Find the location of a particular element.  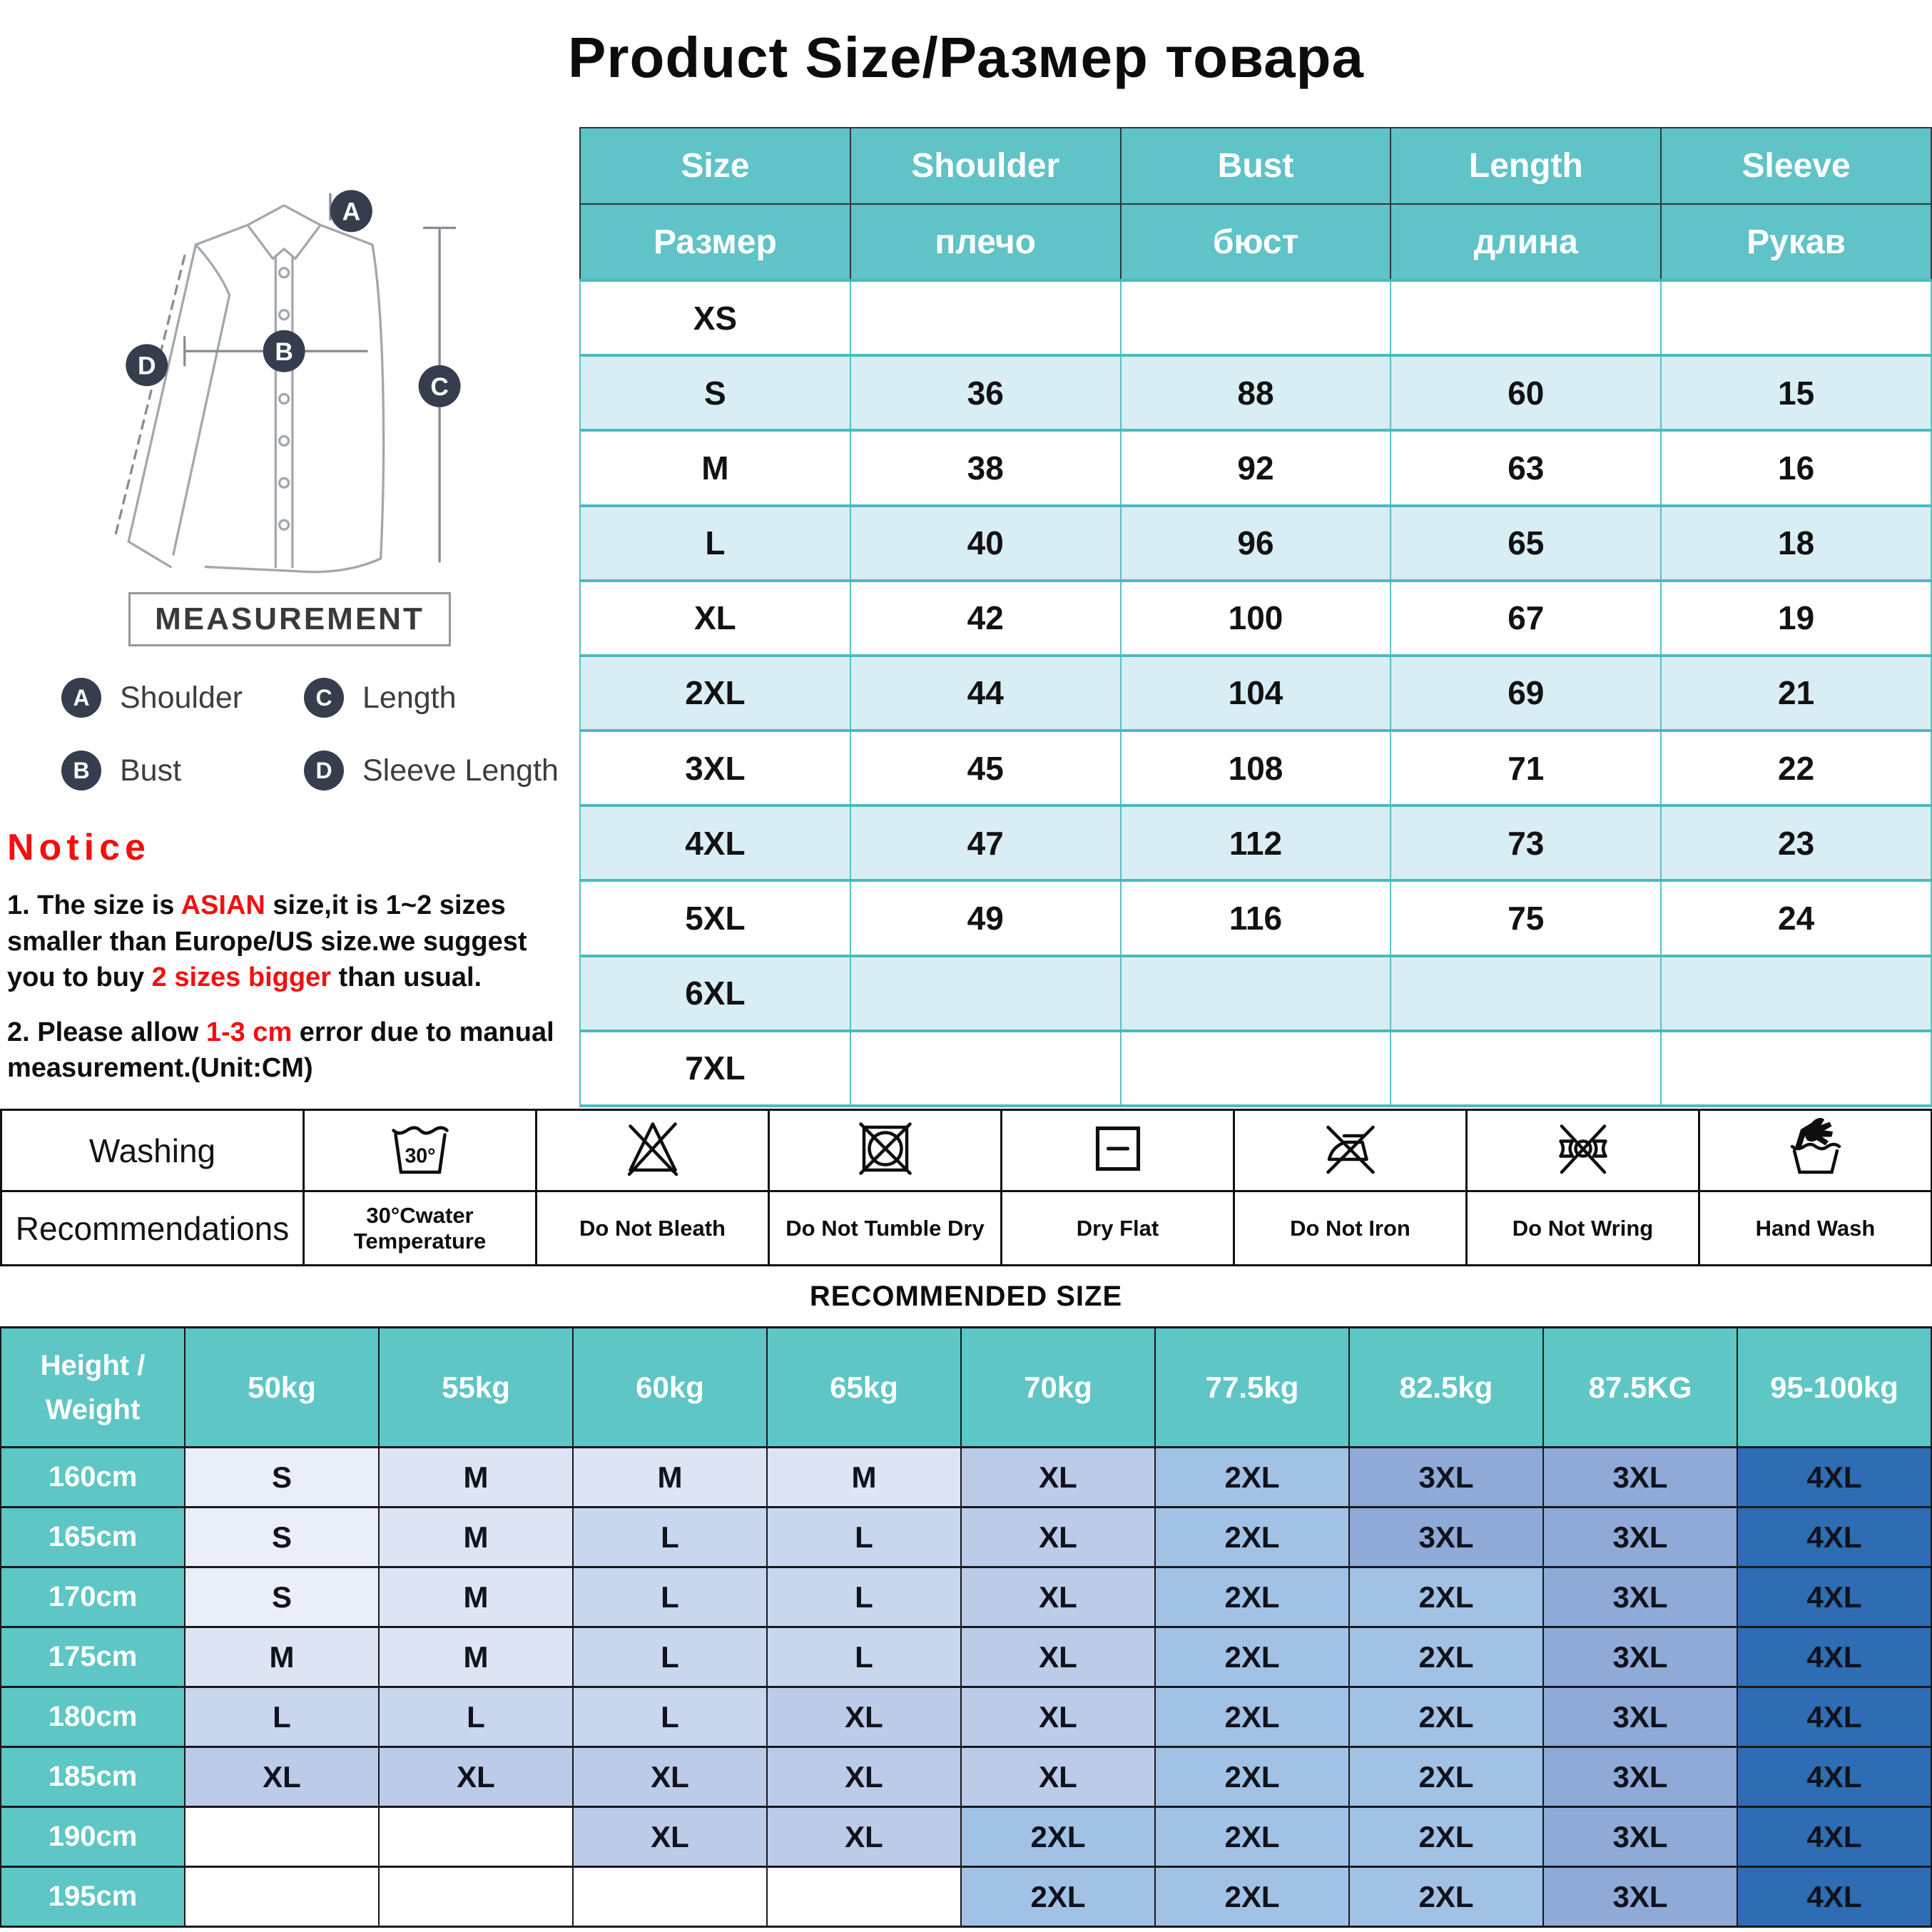

size-label-cell: 4XL is located at coordinates (715, 843).